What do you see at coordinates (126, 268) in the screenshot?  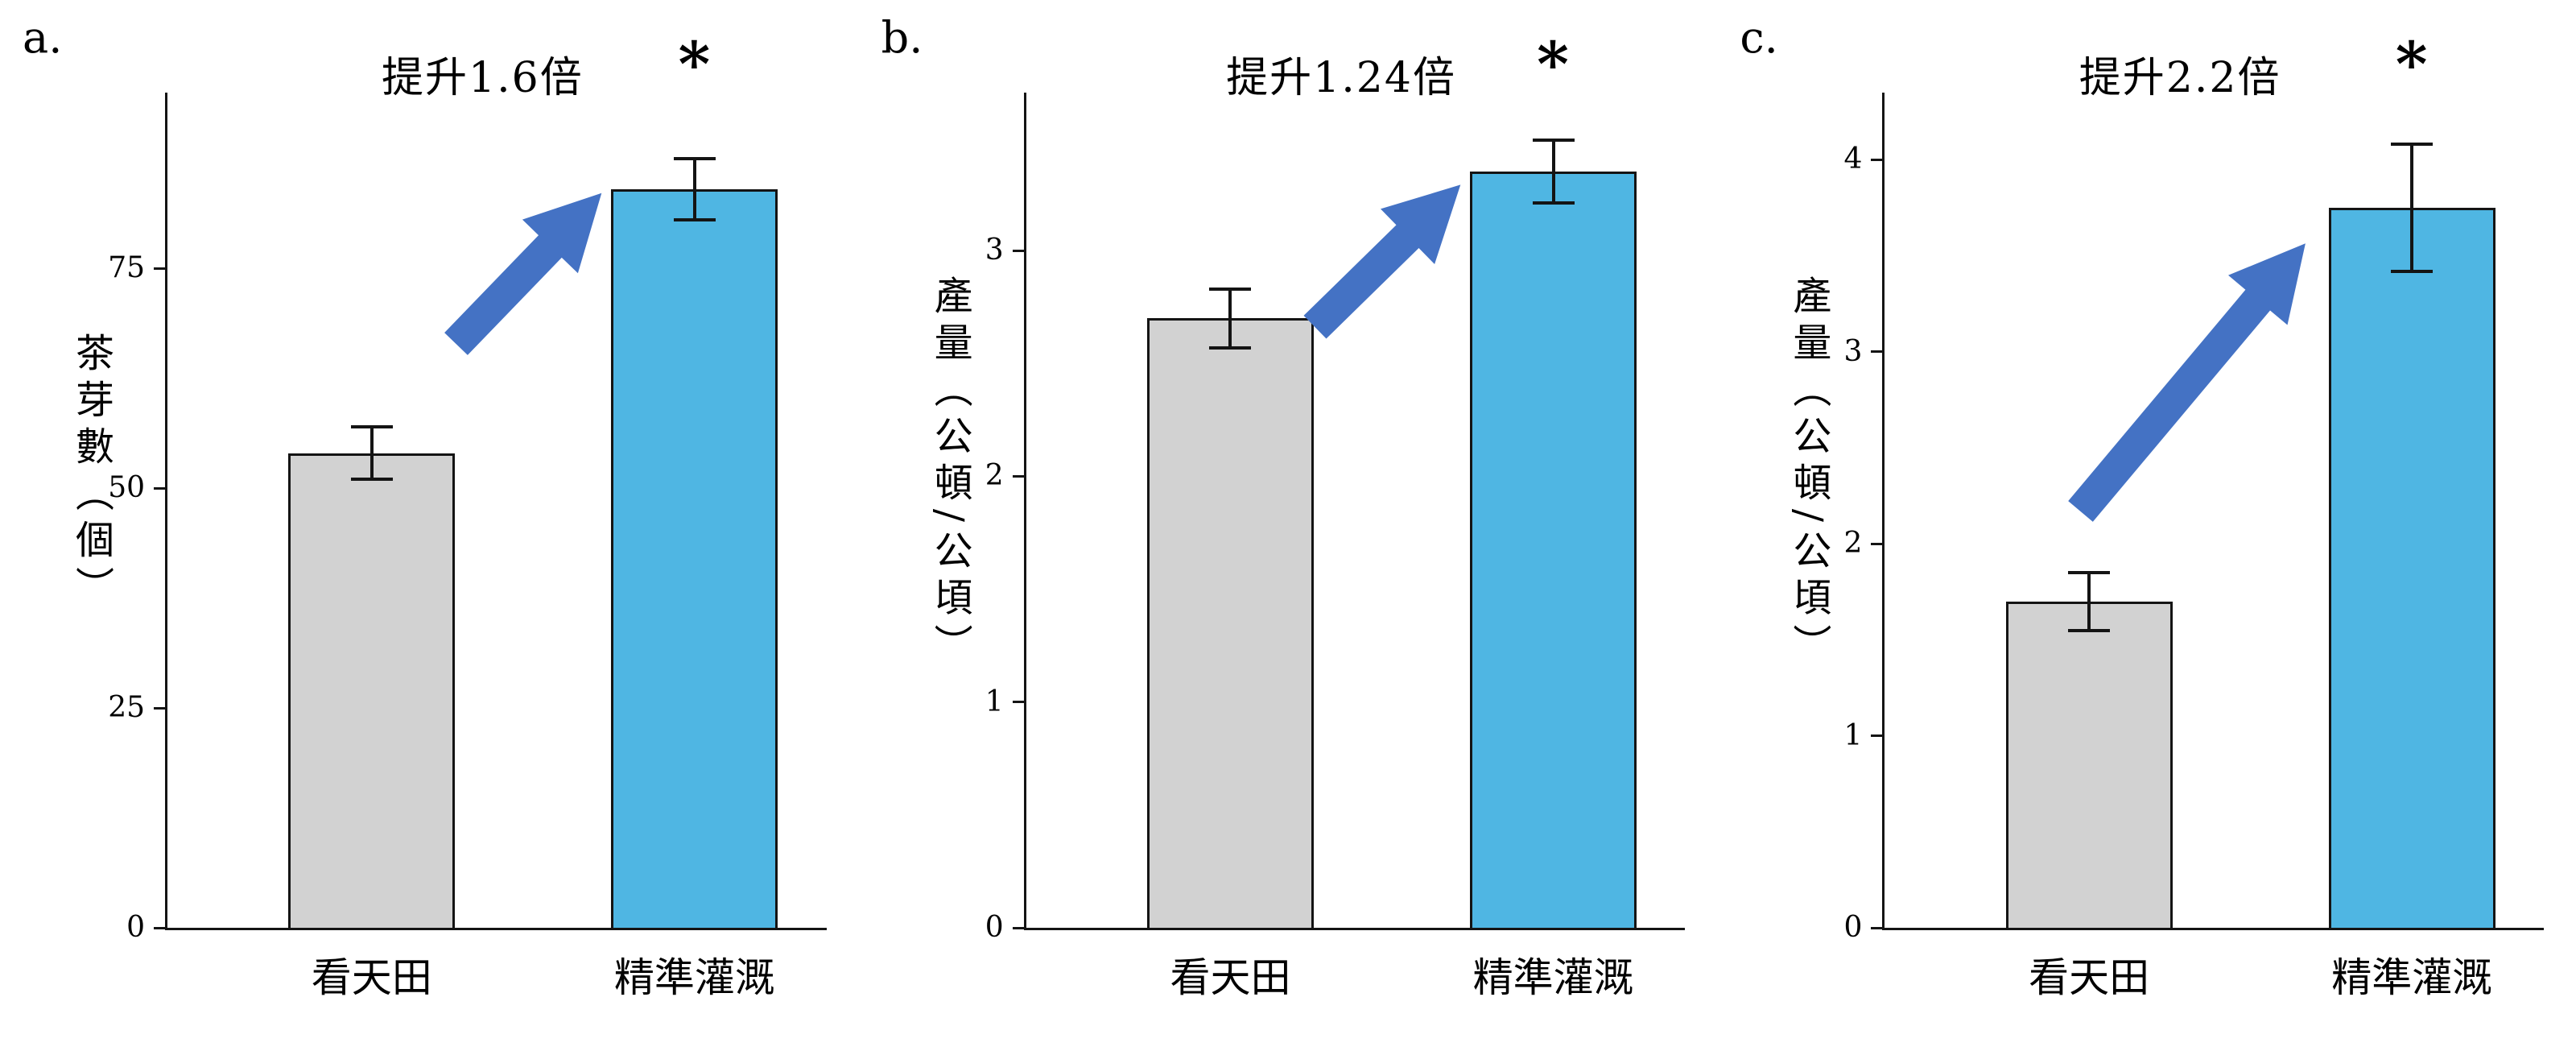 I see `y-tick-label: 75` at bounding box center [126, 268].